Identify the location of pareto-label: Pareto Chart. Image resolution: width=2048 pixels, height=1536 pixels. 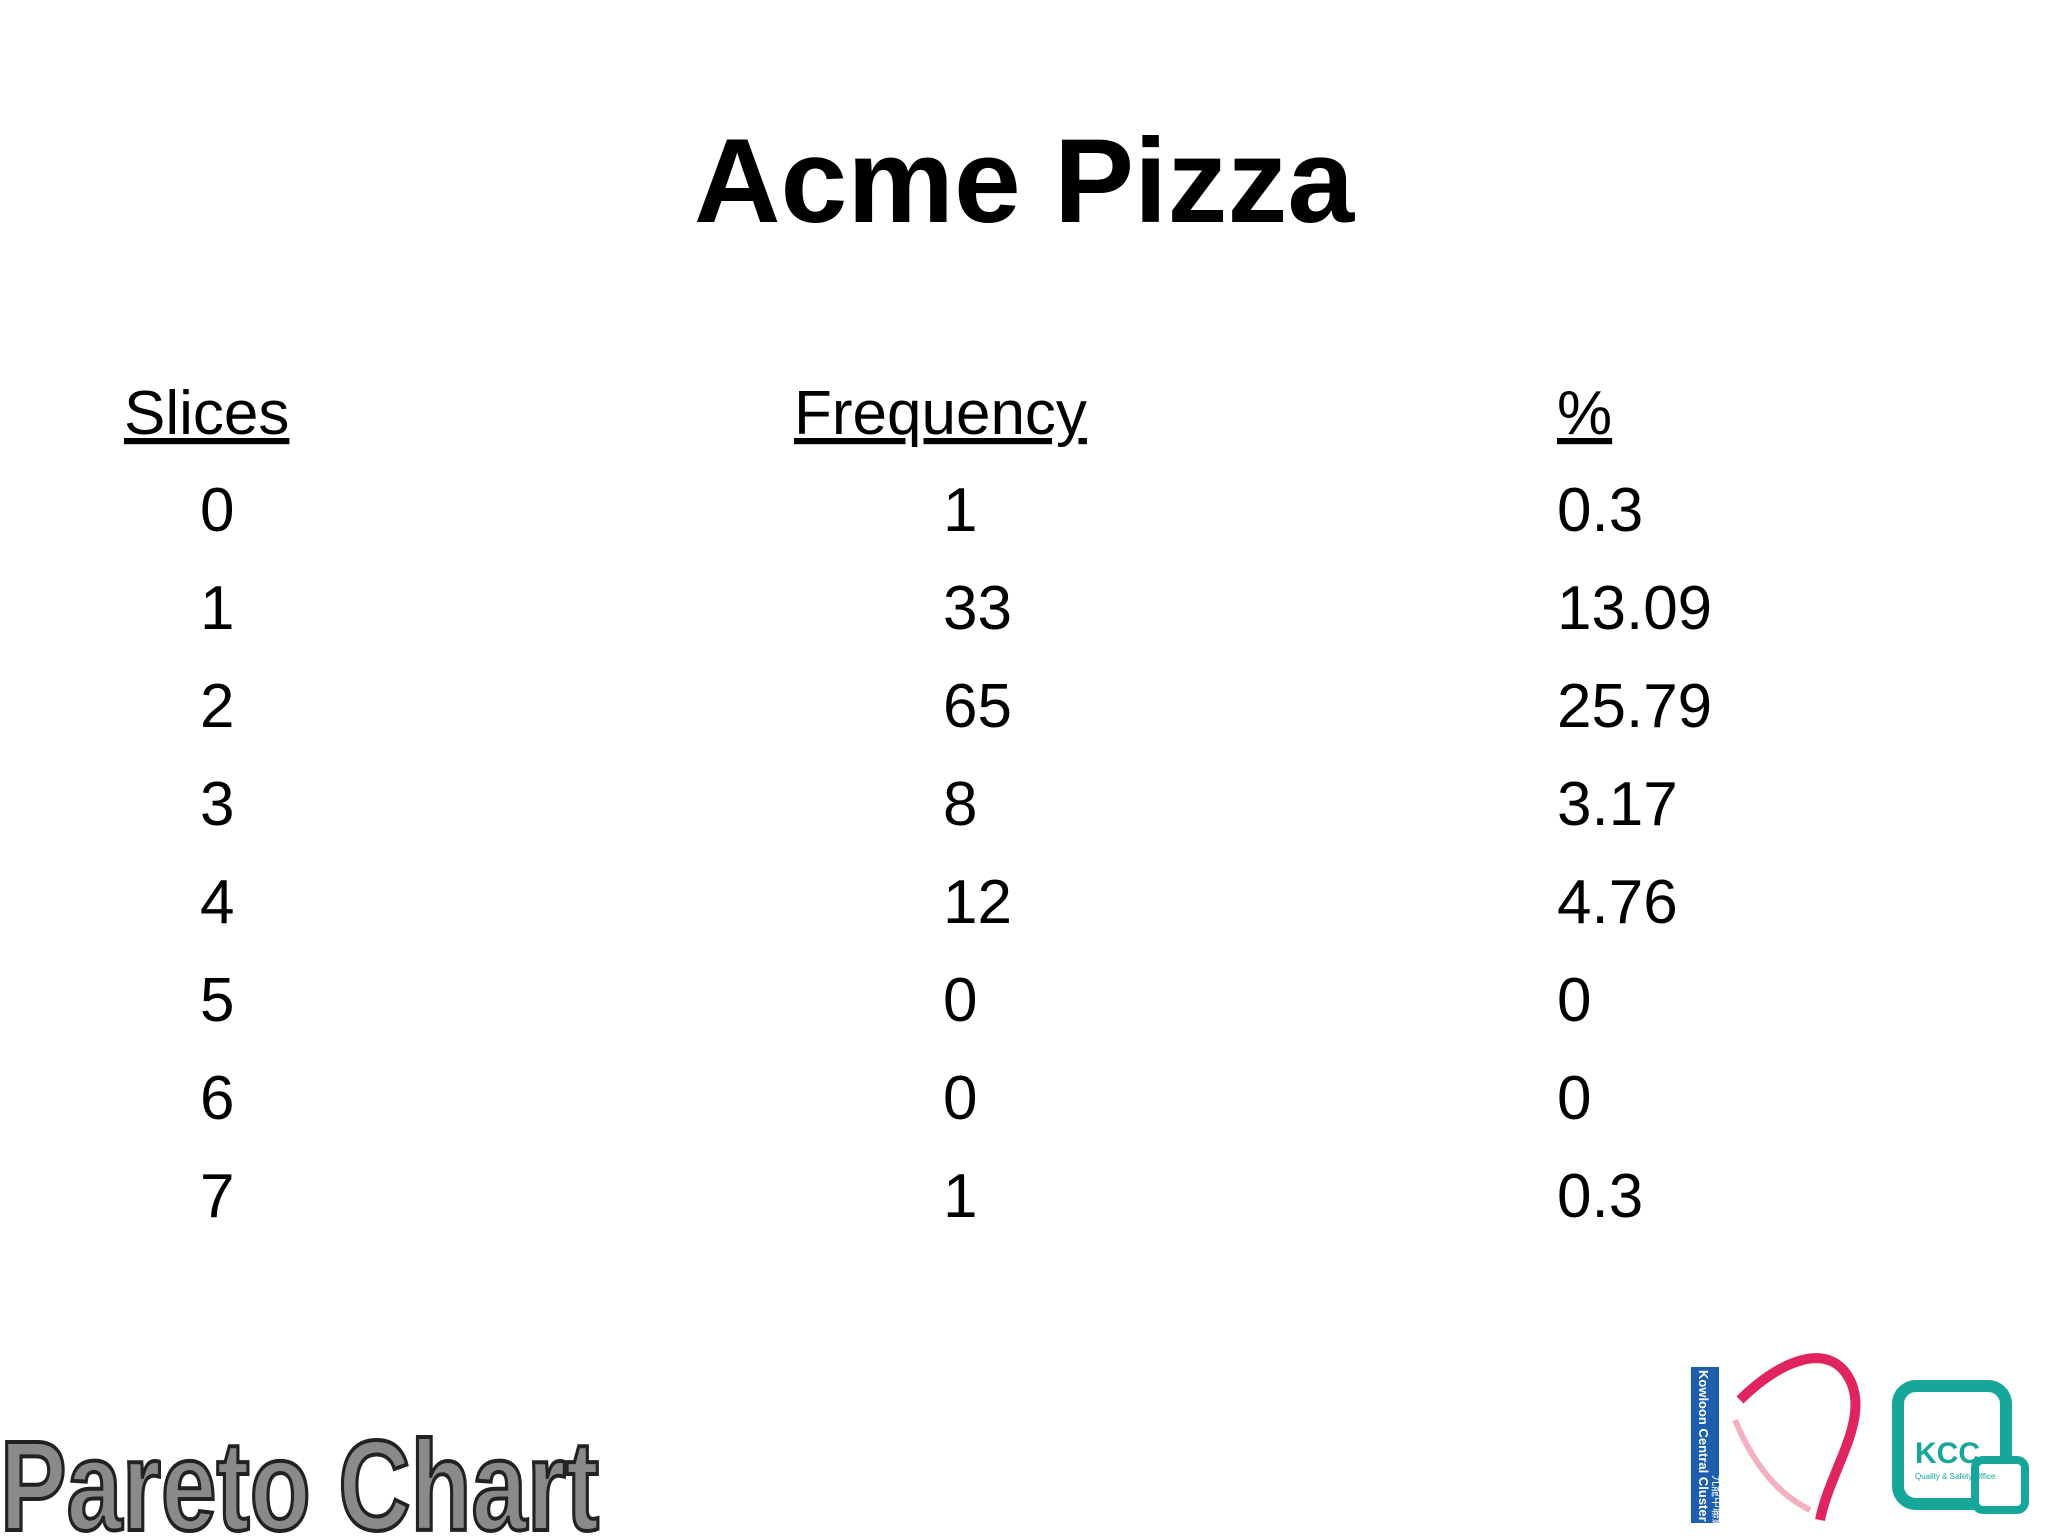
(300, 1474).